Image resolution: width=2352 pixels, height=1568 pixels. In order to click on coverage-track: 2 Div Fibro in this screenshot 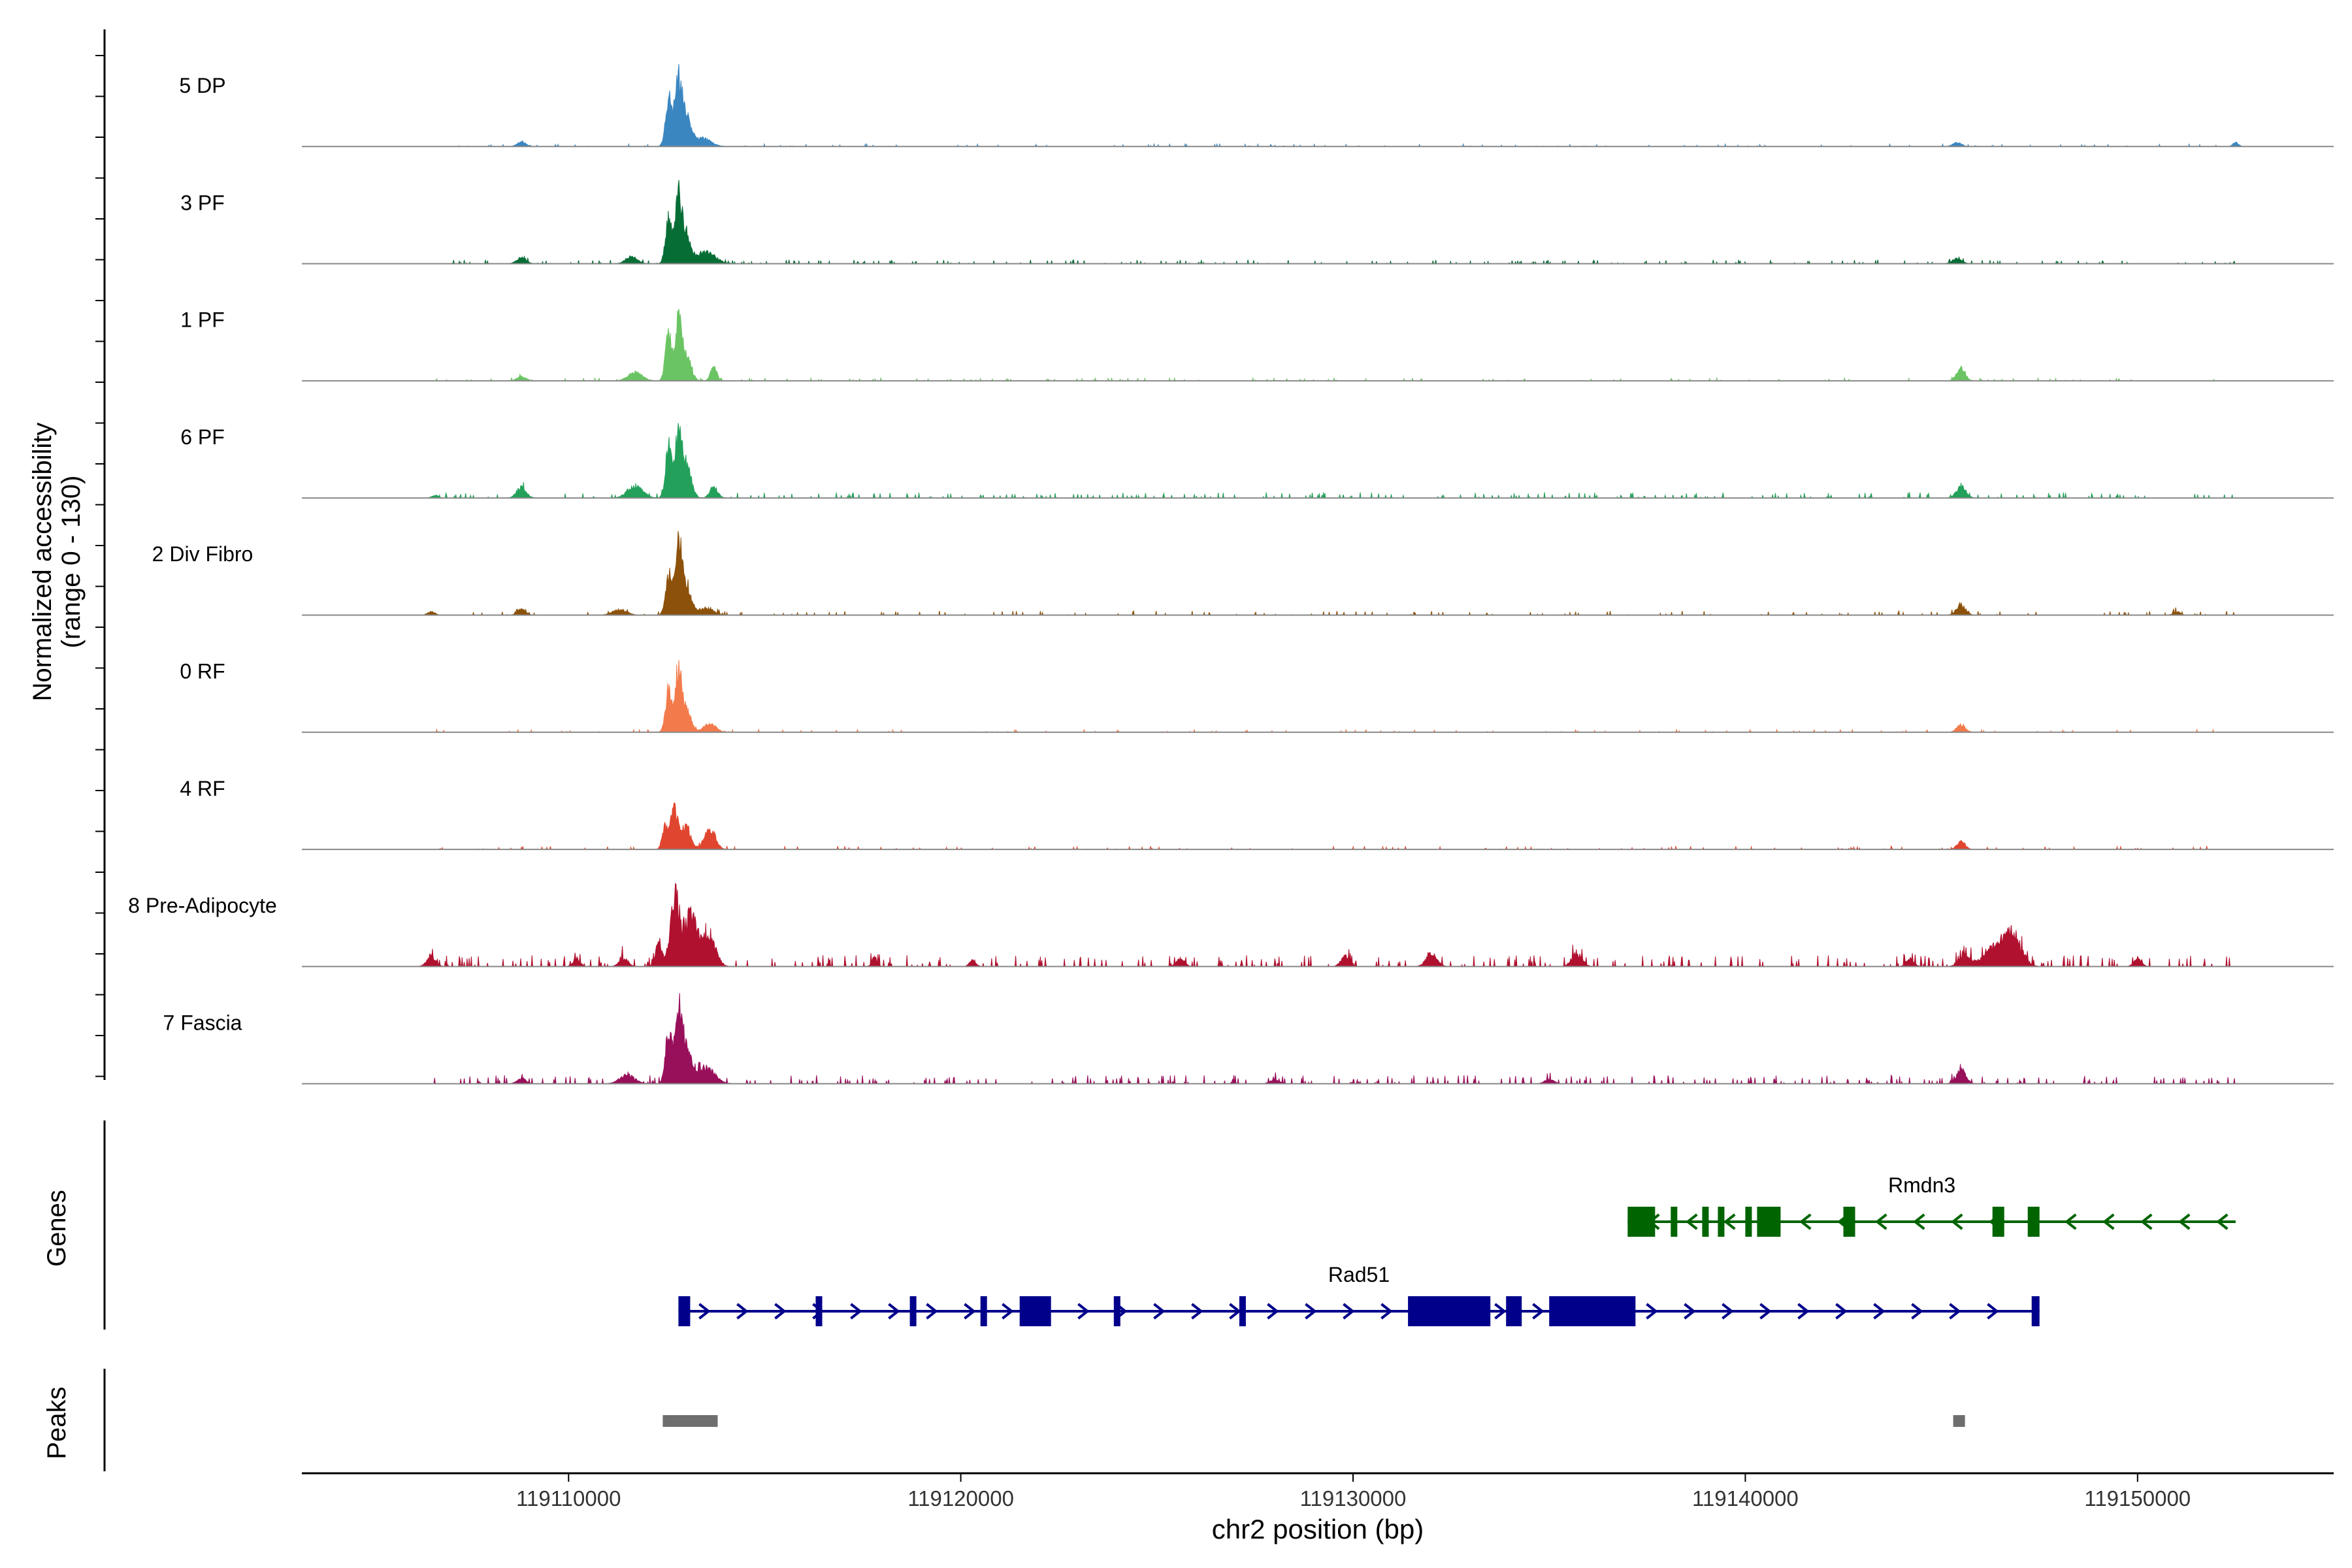, I will do `click(1243, 574)`.